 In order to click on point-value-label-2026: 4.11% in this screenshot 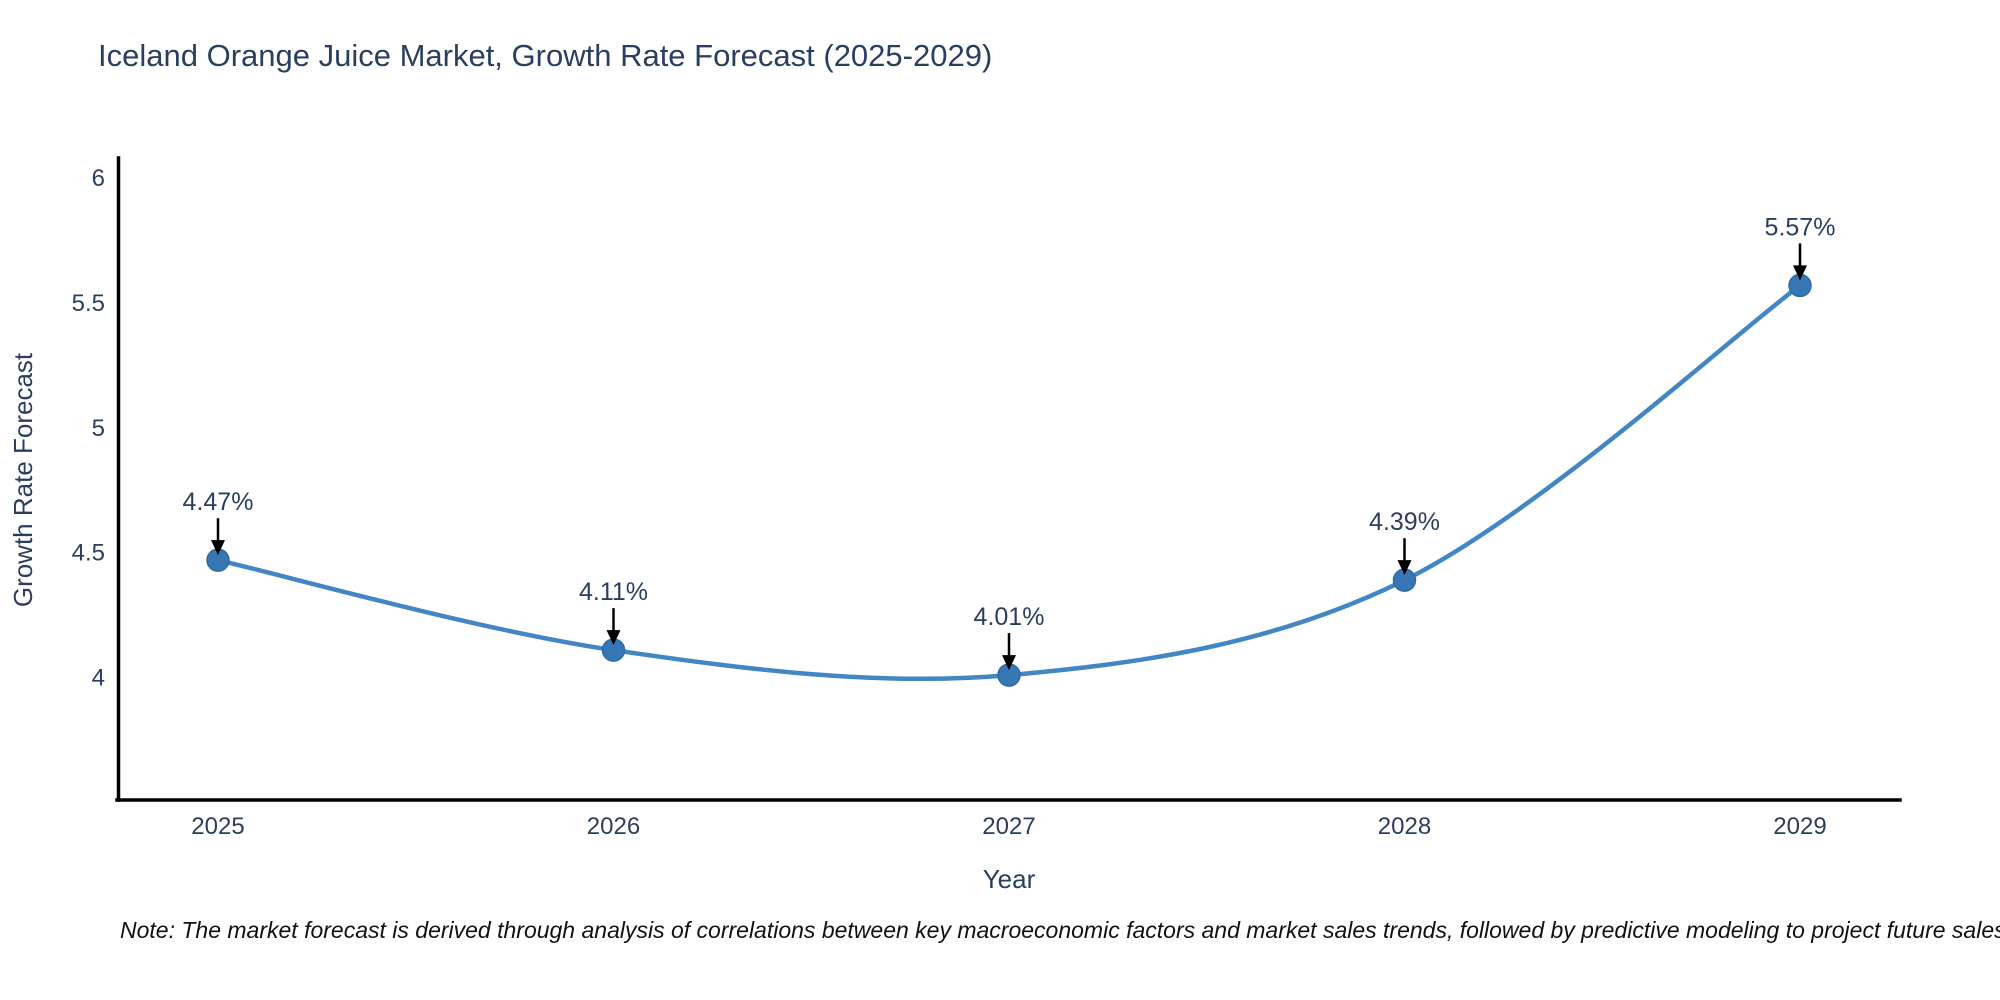, I will do `click(613, 592)`.